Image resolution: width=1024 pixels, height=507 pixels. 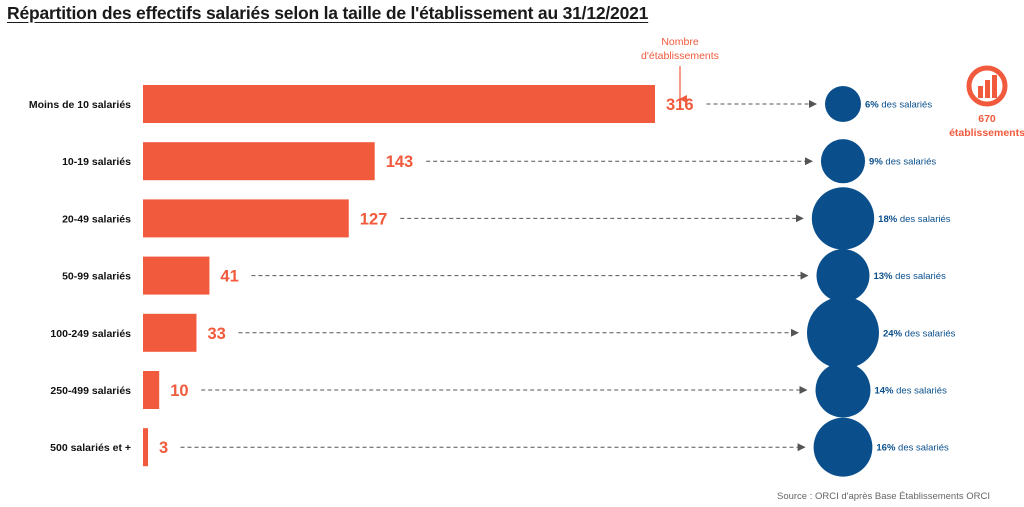 I want to click on category-label: 500 salariés et +, so click(x=90, y=448).